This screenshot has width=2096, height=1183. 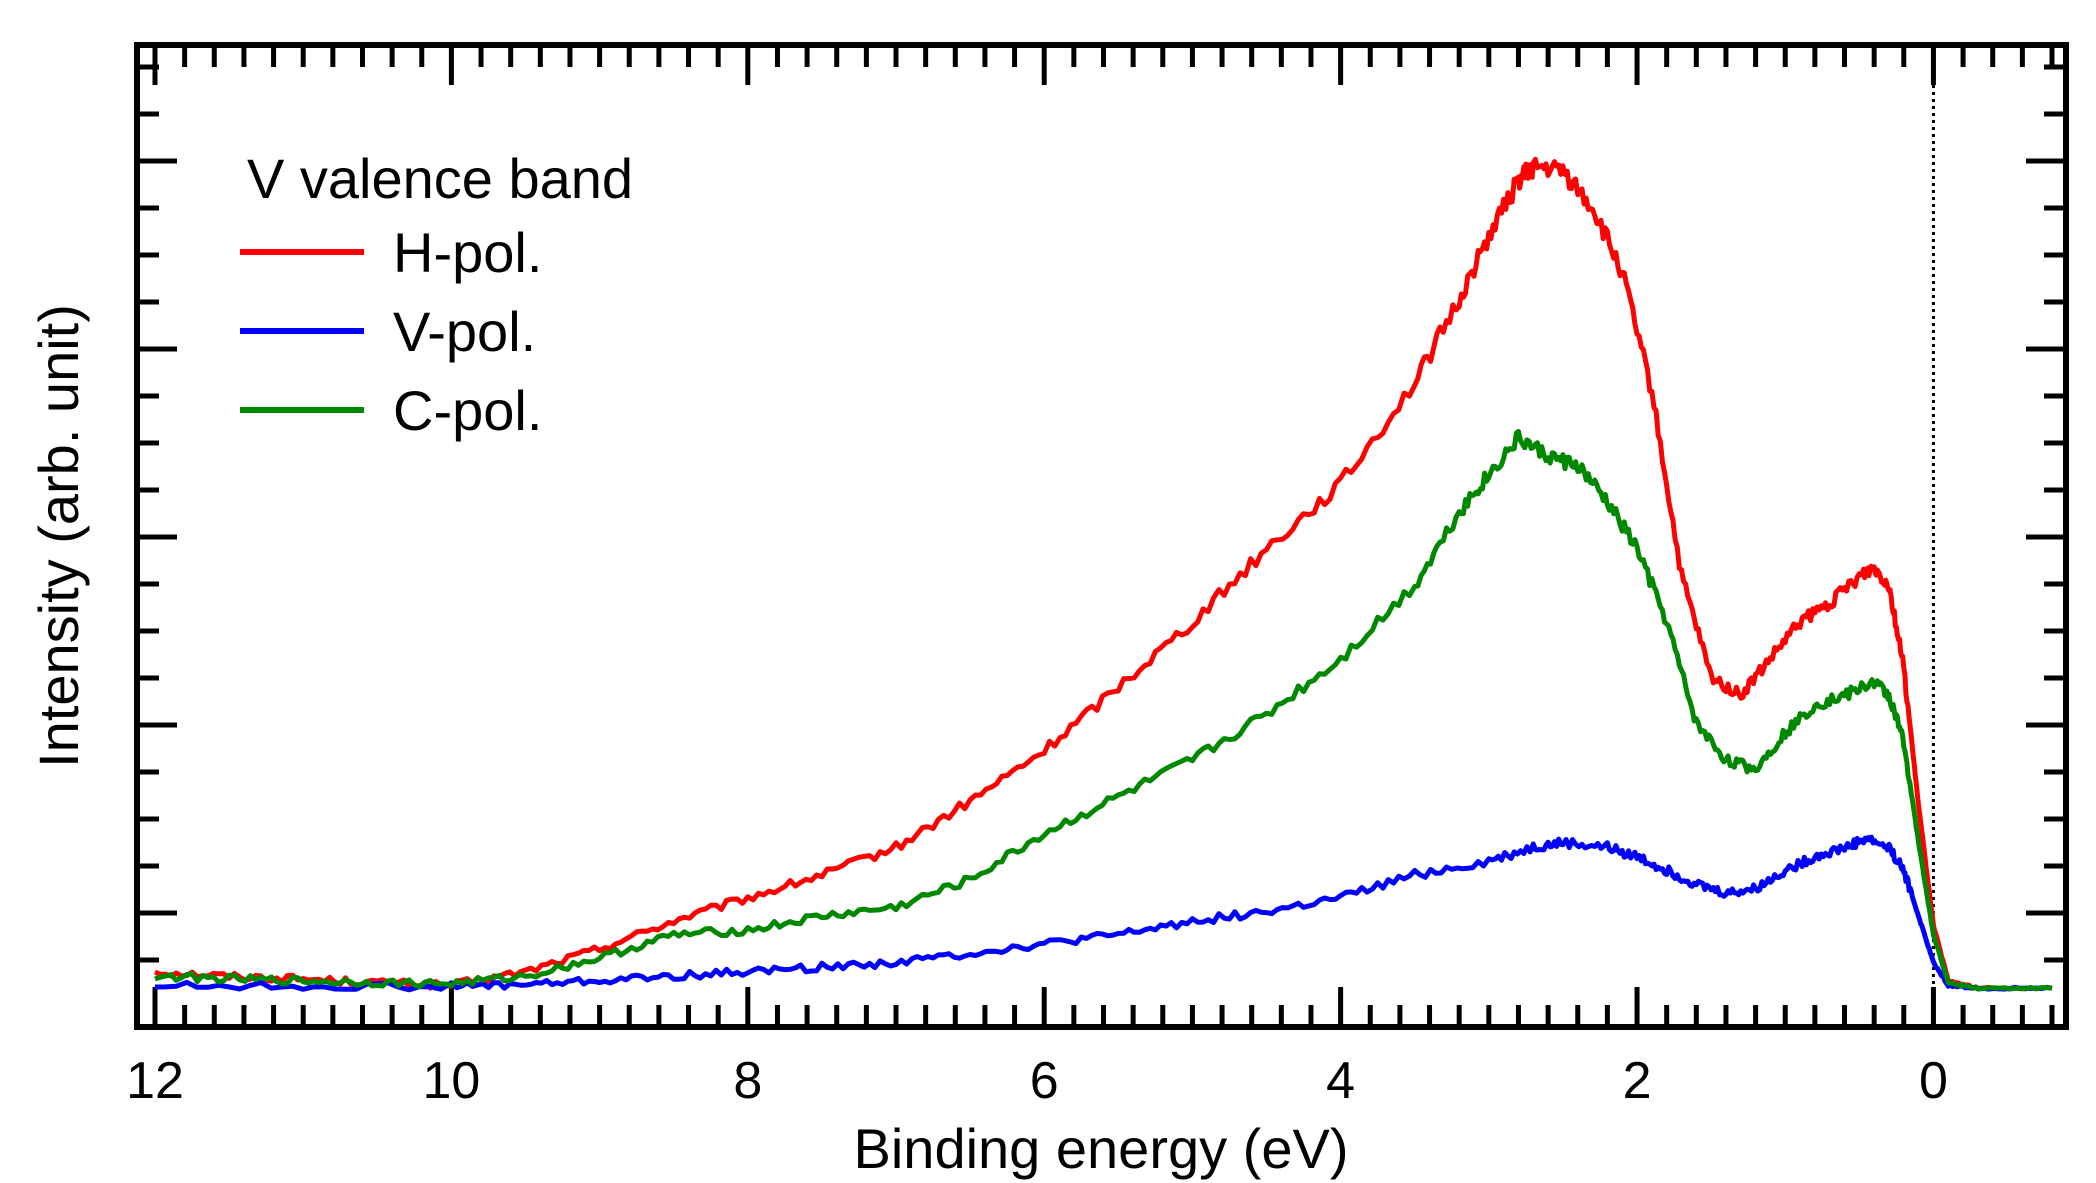 I want to click on y-axis-title: Intensity (arb. unit), so click(x=58, y=536).